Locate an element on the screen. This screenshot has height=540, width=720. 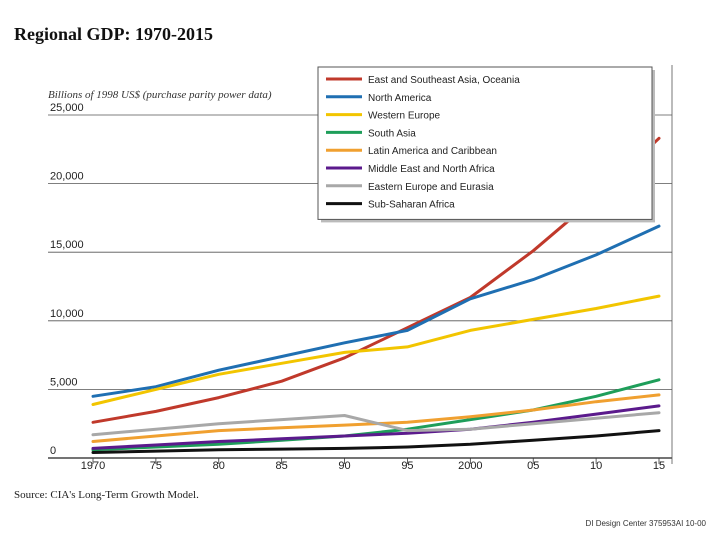
y-tick-label: 20,000 is located at coordinates (67, 177).